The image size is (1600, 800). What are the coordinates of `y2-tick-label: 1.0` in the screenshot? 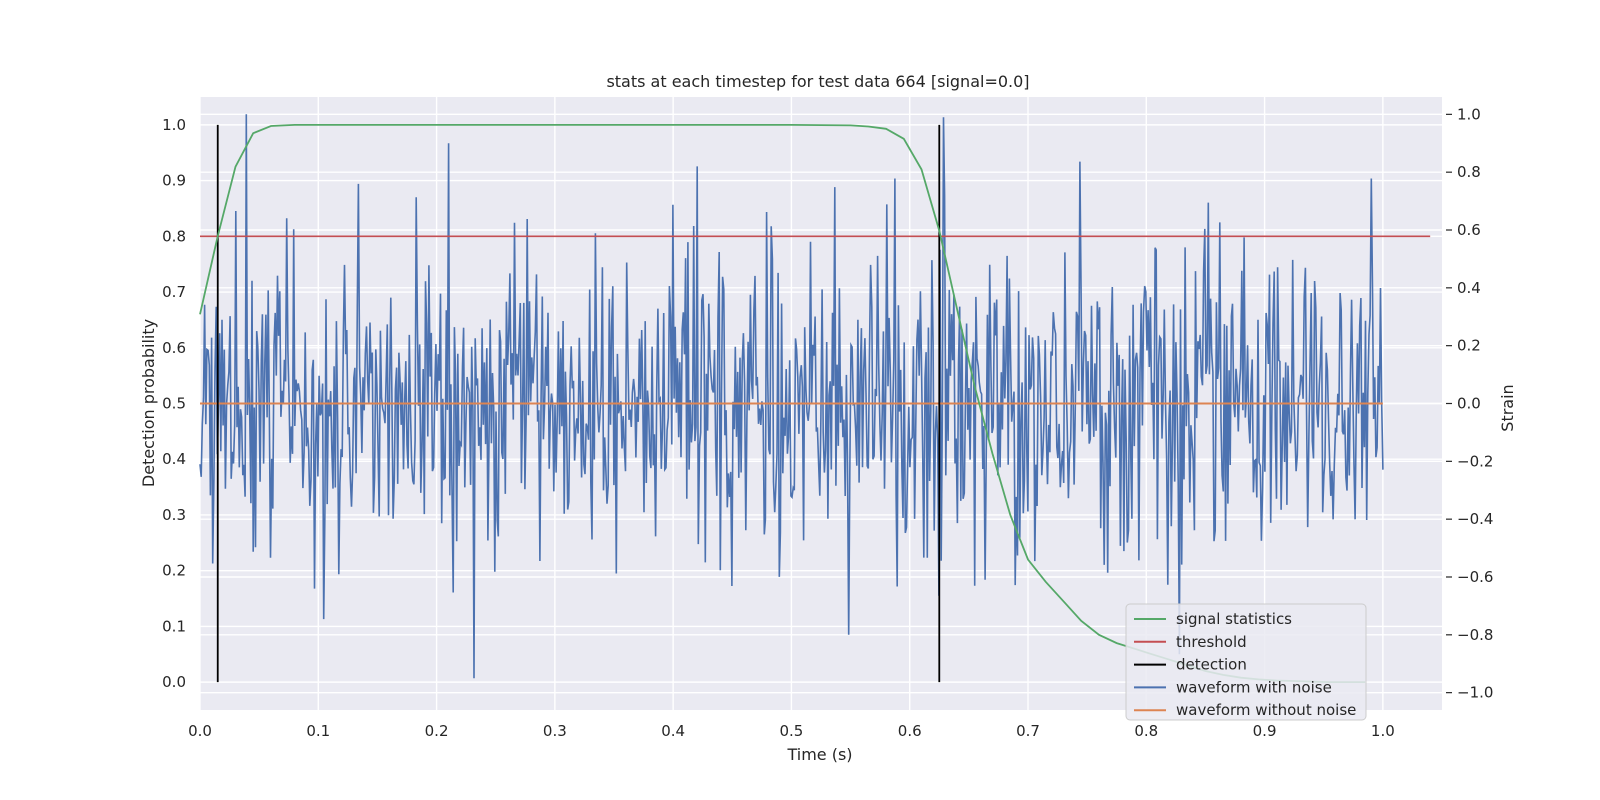 It's located at (1469, 114).